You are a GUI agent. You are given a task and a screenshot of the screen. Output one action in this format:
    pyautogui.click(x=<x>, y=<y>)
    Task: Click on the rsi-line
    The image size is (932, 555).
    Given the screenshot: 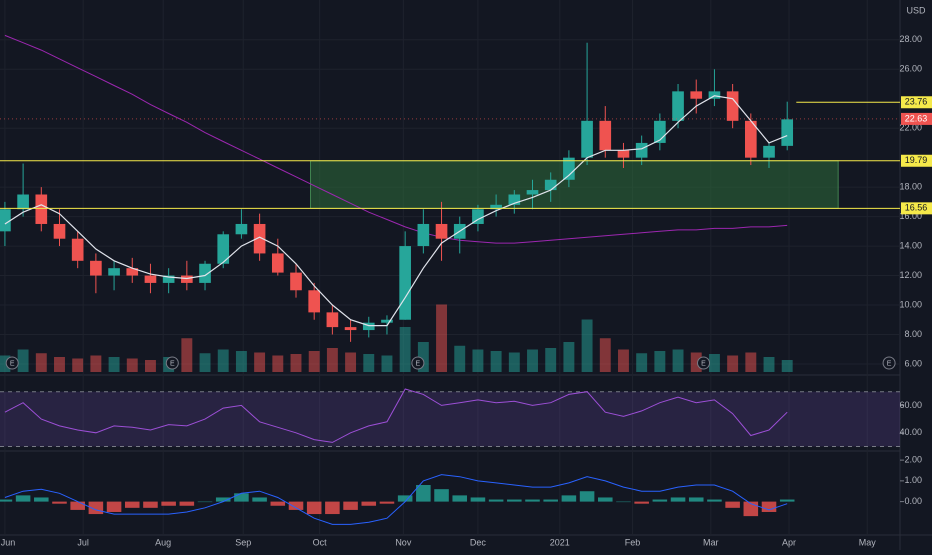 What is the action you would take?
    pyautogui.click(x=396, y=415)
    